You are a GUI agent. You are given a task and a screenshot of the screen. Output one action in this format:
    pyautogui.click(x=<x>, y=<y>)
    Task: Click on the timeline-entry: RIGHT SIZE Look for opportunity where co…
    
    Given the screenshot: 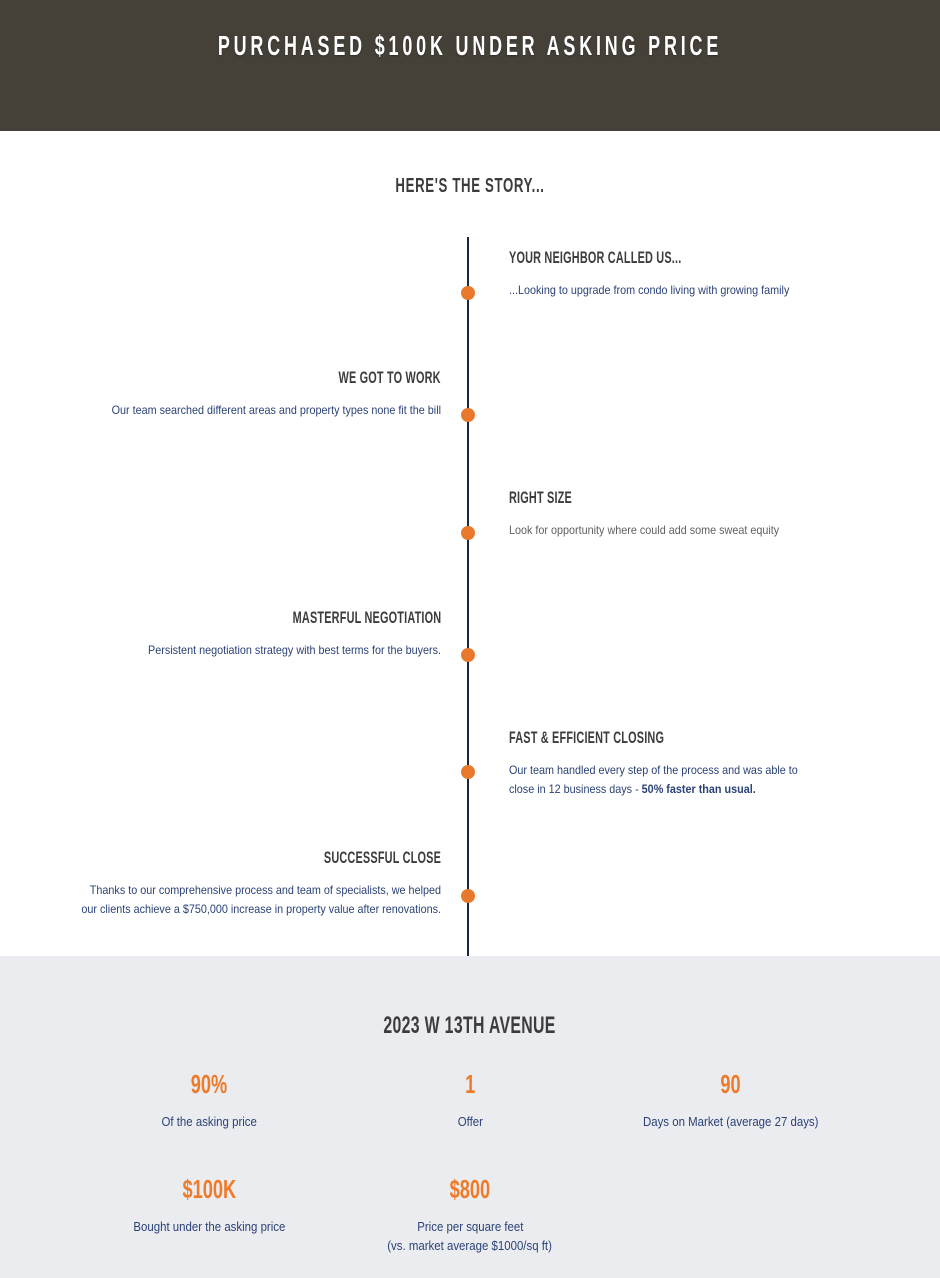 What is the action you would take?
    pyautogui.click(x=681, y=514)
    